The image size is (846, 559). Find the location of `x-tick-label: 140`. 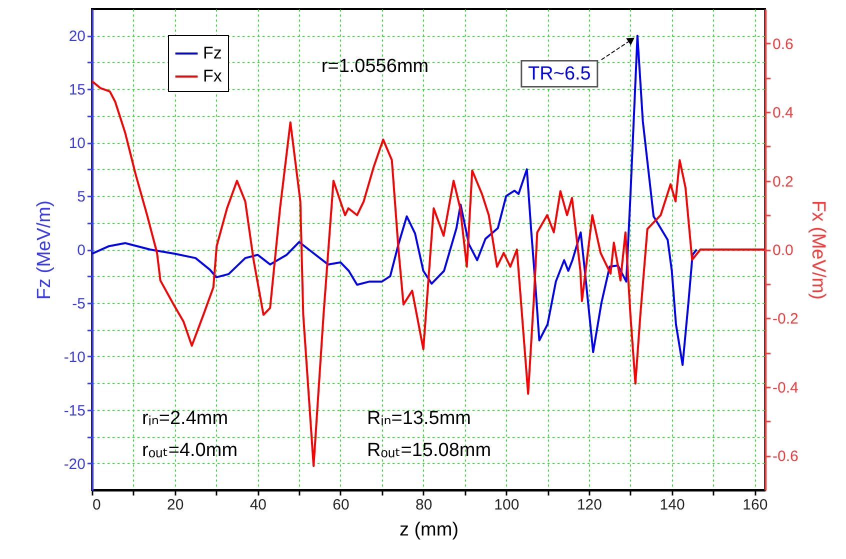

x-tick-label: 140 is located at coordinates (672, 505).